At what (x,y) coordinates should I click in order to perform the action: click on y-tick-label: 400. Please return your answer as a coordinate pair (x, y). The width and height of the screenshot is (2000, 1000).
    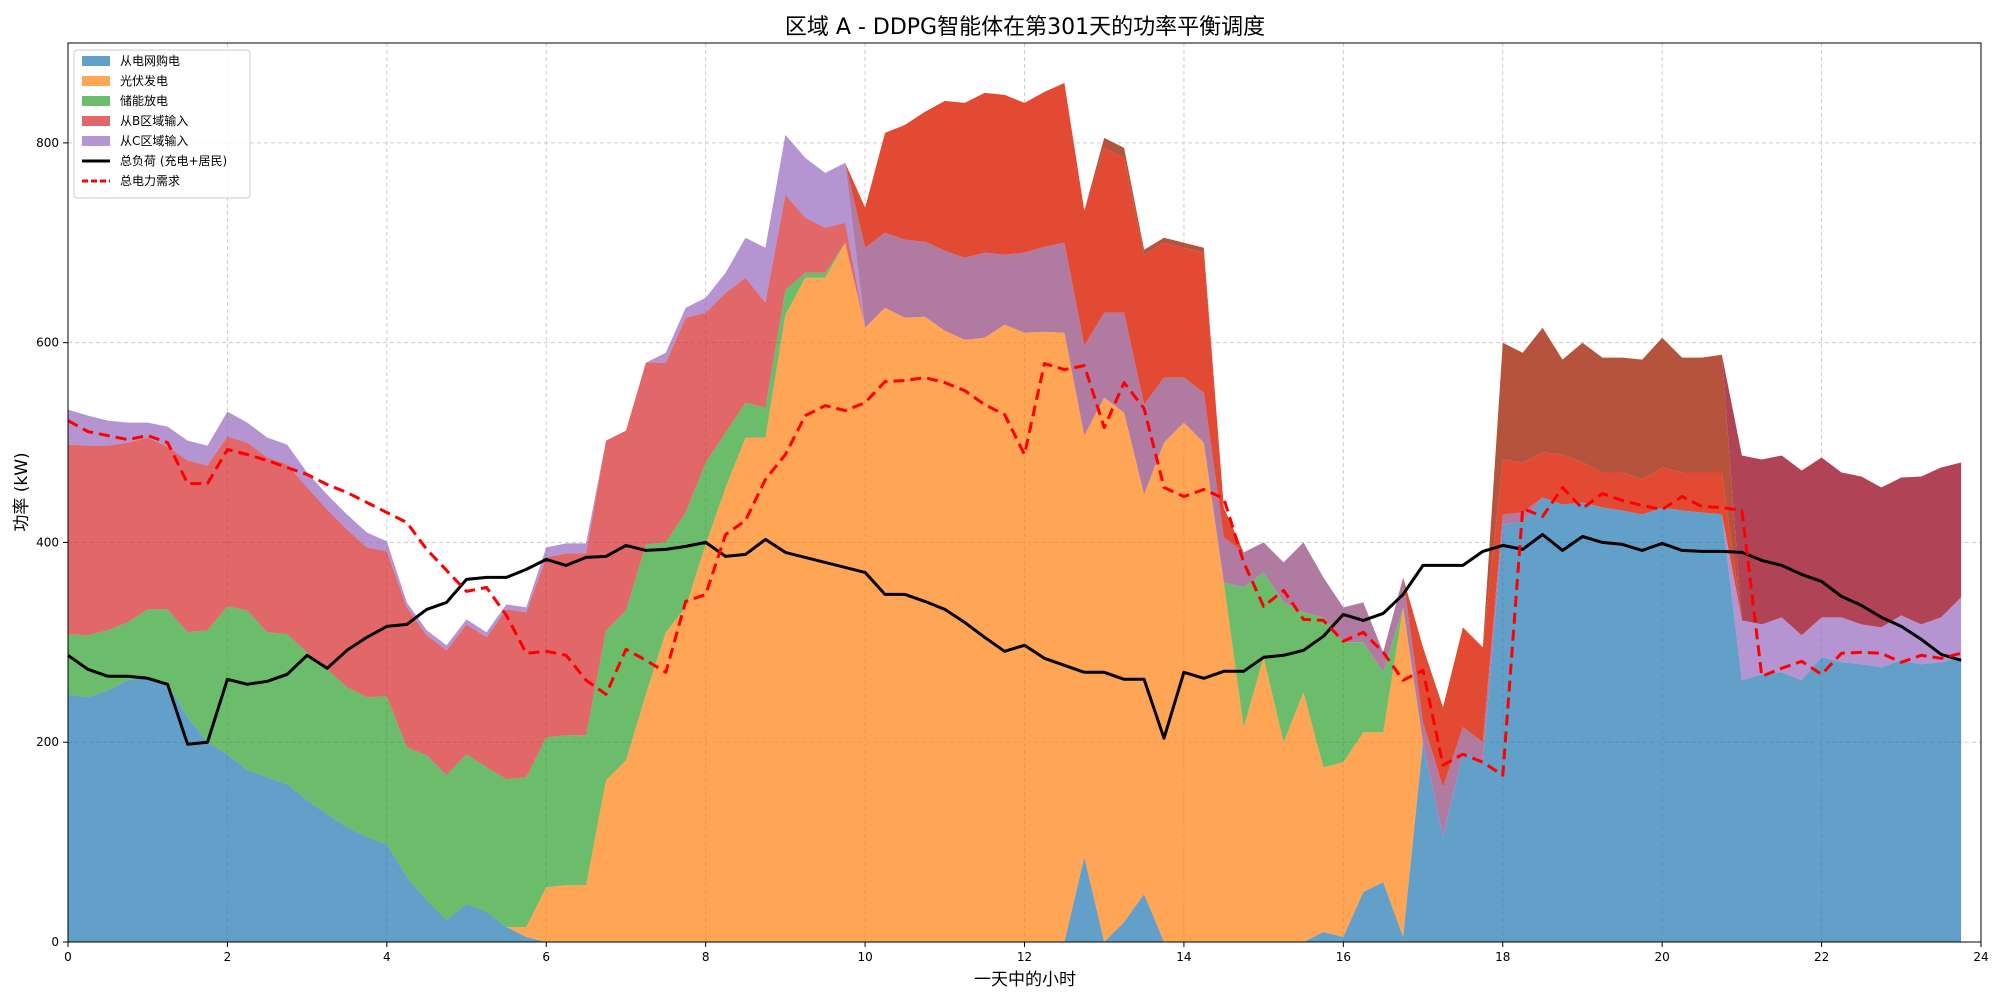
    Looking at the image, I should click on (47, 542).